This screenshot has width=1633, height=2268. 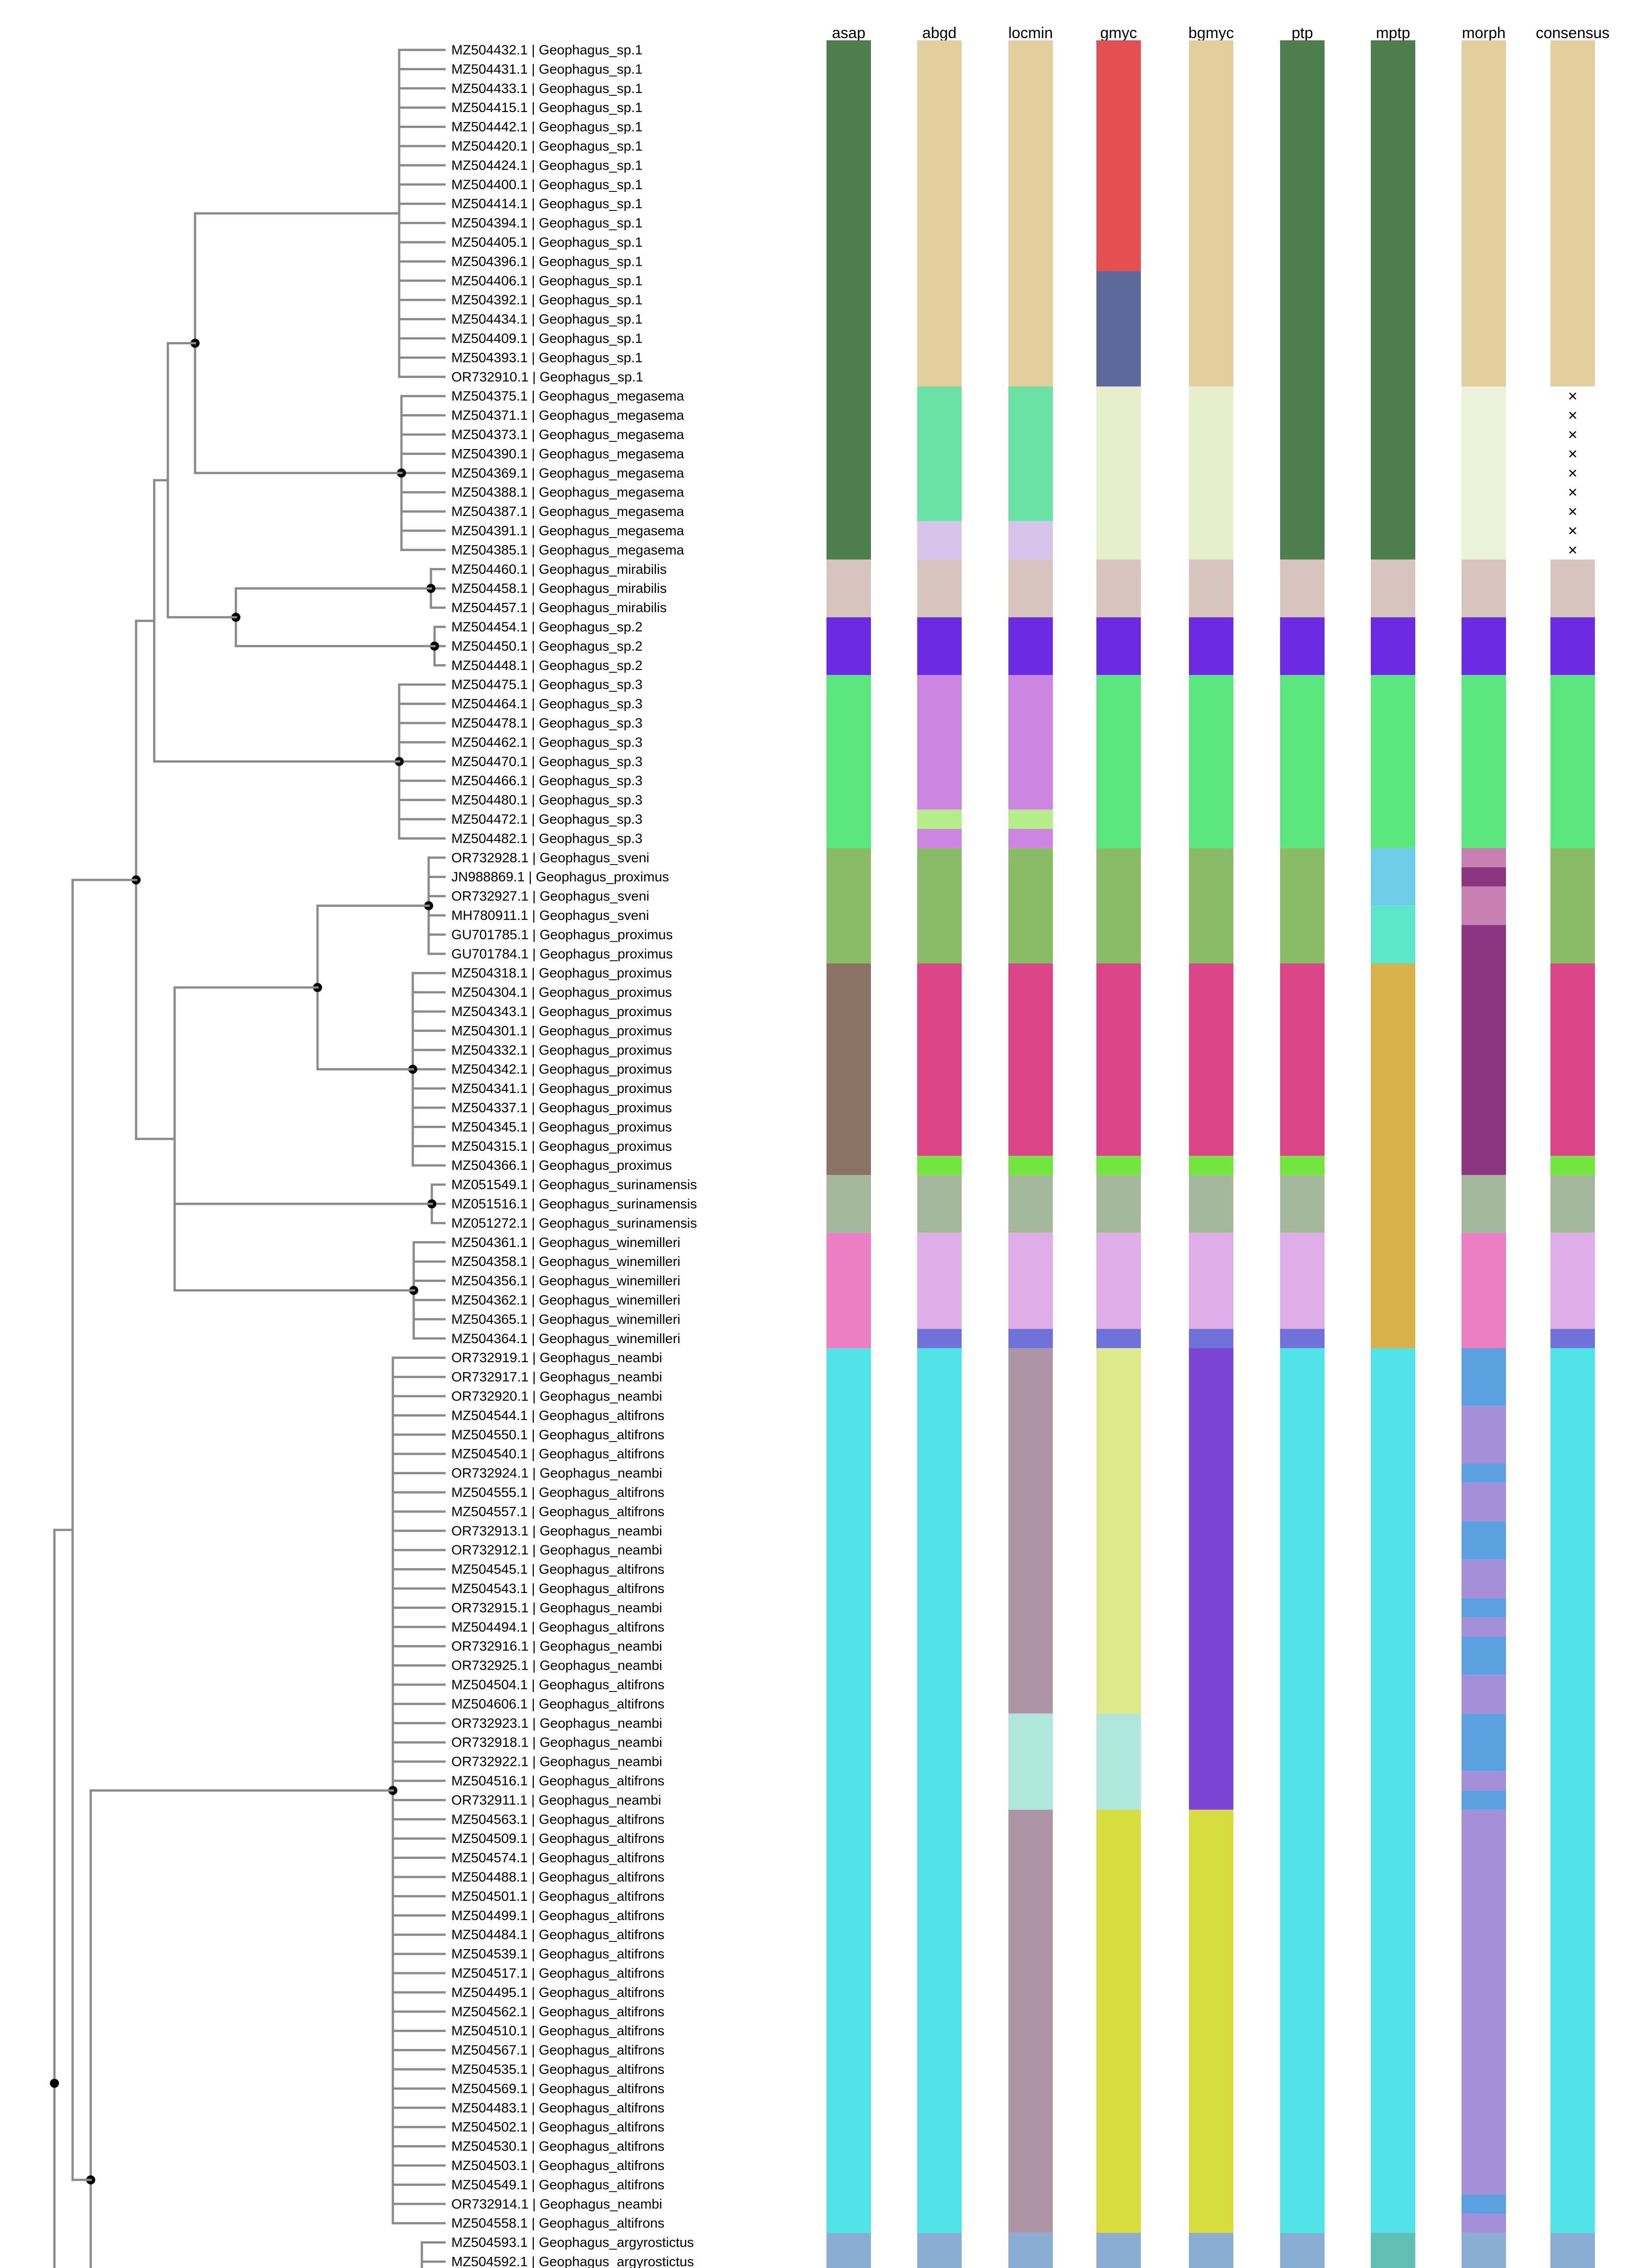 I want to click on method-column-header: mptp, so click(x=1393, y=33).